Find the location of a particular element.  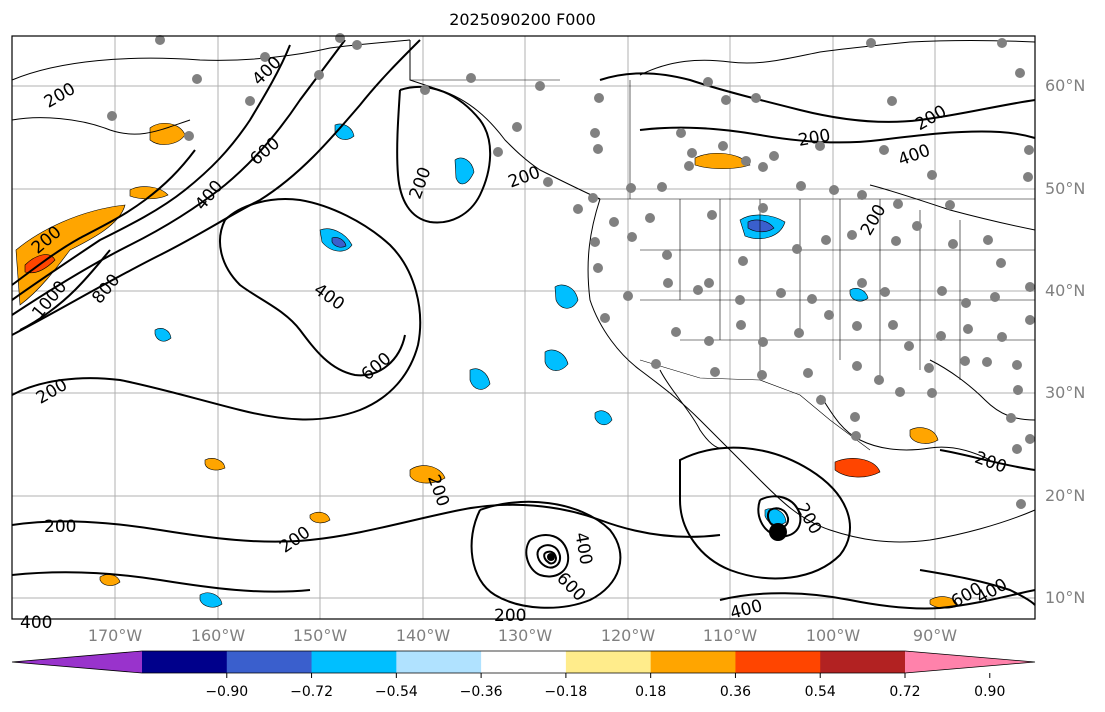

lon-label: 100°W is located at coordinates (833, 635).